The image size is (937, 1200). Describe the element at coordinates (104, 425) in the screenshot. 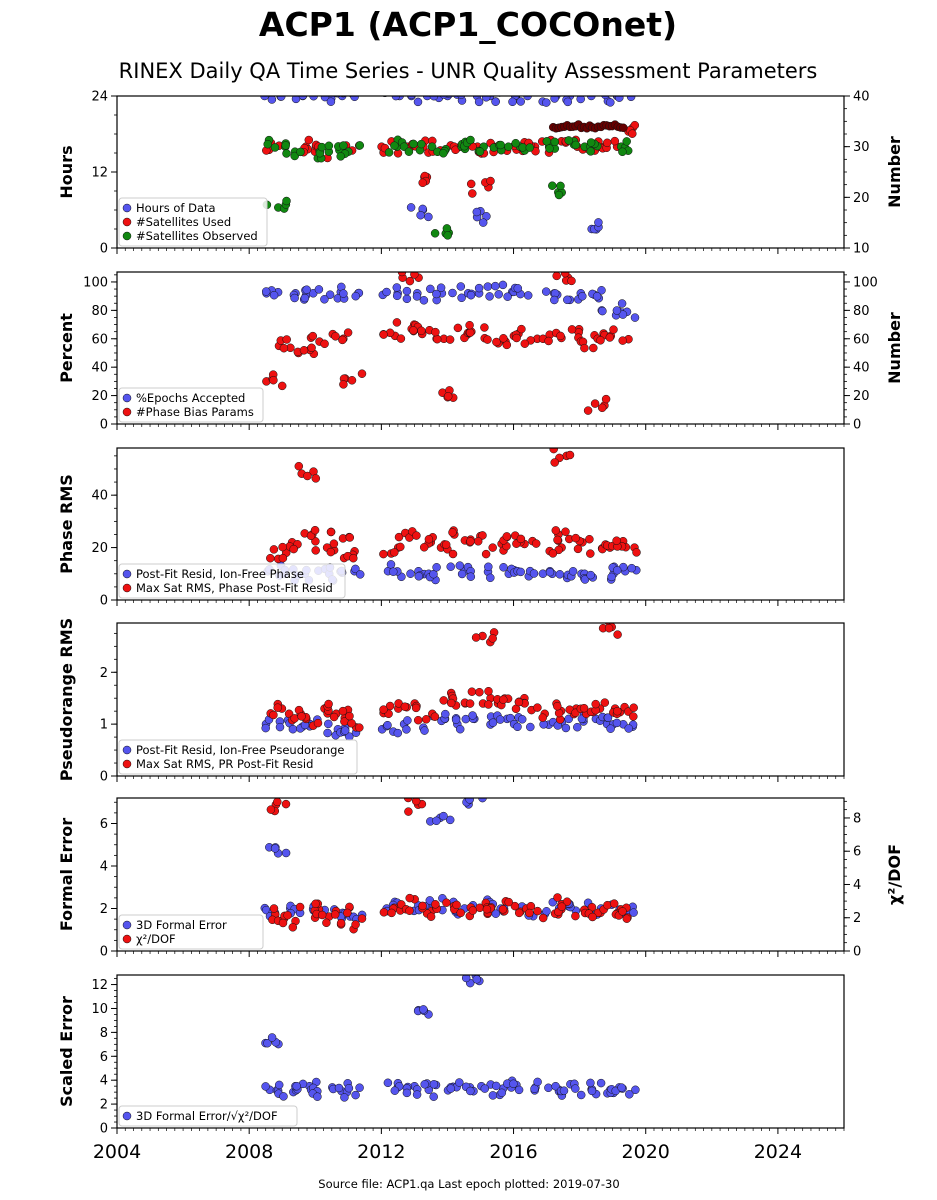

I see `ytick-label-p2-0: 0` at that location.